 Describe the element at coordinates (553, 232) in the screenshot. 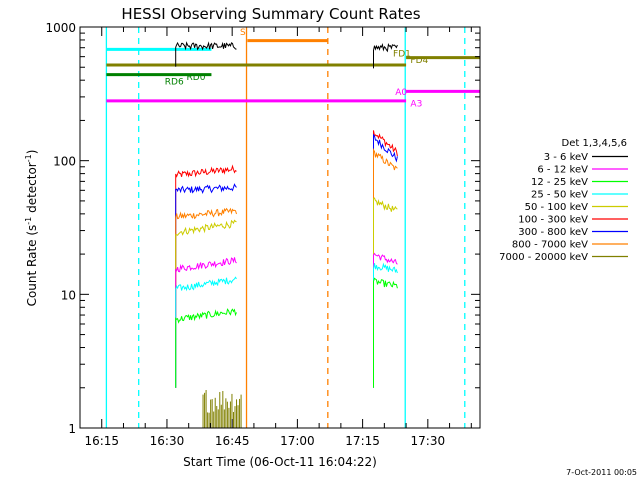

I see `legend-label: 300 - 800 keV` at that location.